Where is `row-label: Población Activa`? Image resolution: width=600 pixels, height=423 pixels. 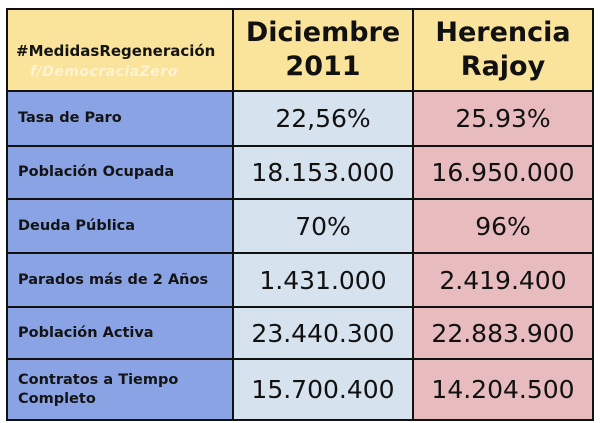 row-label: Población Activa is located at coordinates (120, 333).